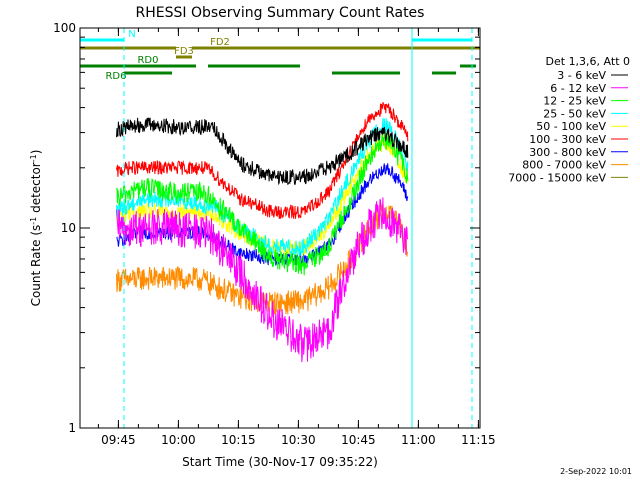 This screenshot has height=480, width=640. I want to click on legend-label: 300 - 800 keV, so click(567, 152).